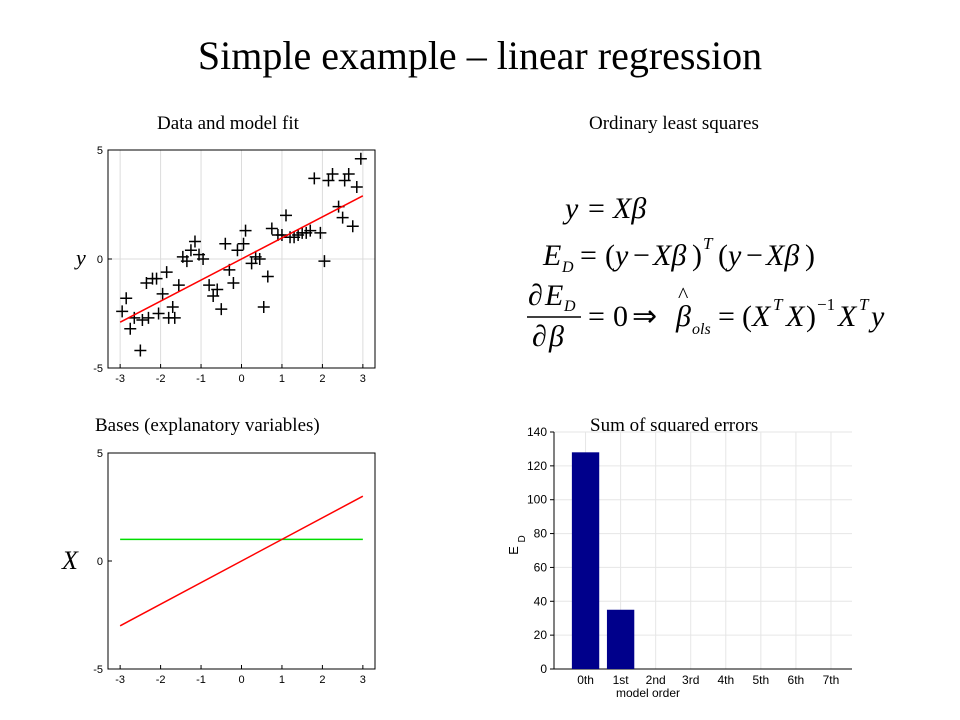 This screenshot has height=720, width=960. What do you see at coordinates (480, 55) in the screenshot?
I see `slide-title: Simple example – linear regression` at bounding box center [480, 55].